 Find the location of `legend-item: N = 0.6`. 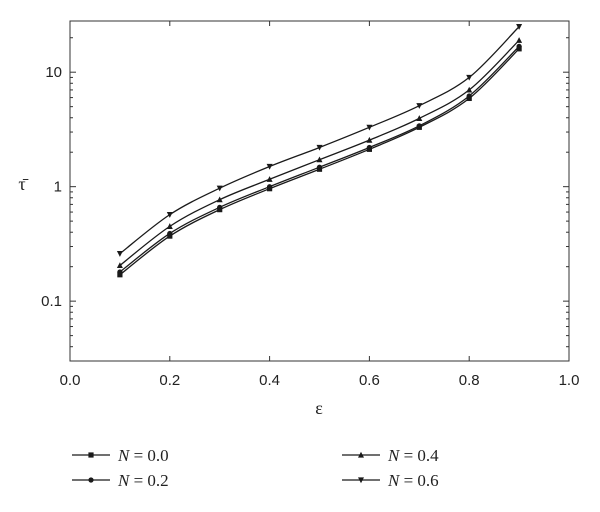

legend-item: N = 0.6 is located at coordinates (390, 480).